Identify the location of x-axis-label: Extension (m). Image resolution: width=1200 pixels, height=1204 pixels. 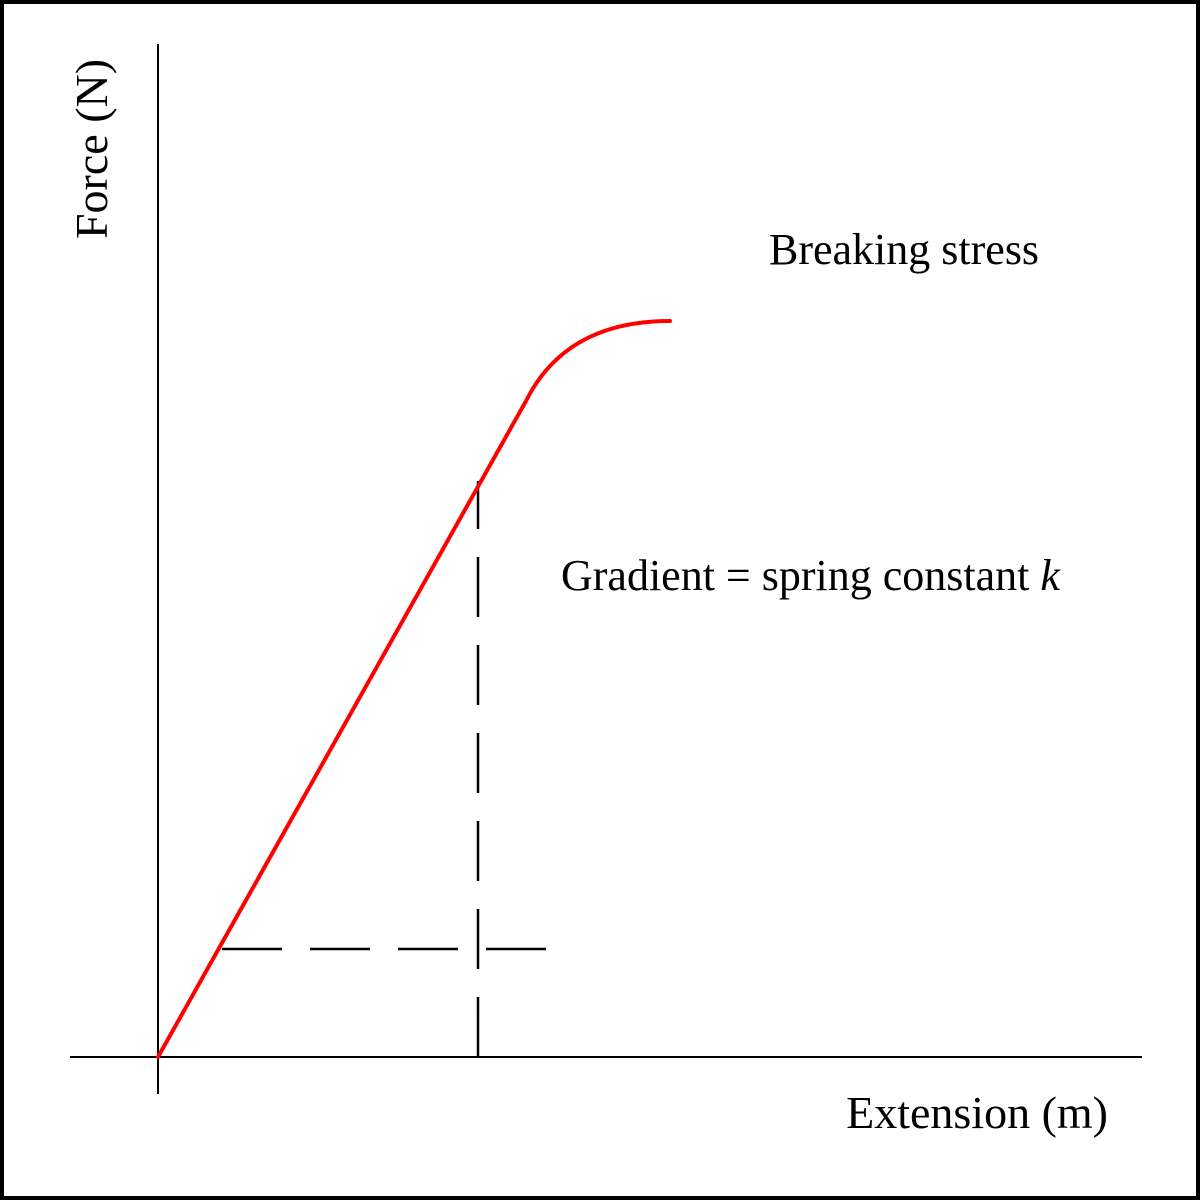
(977, 1112).